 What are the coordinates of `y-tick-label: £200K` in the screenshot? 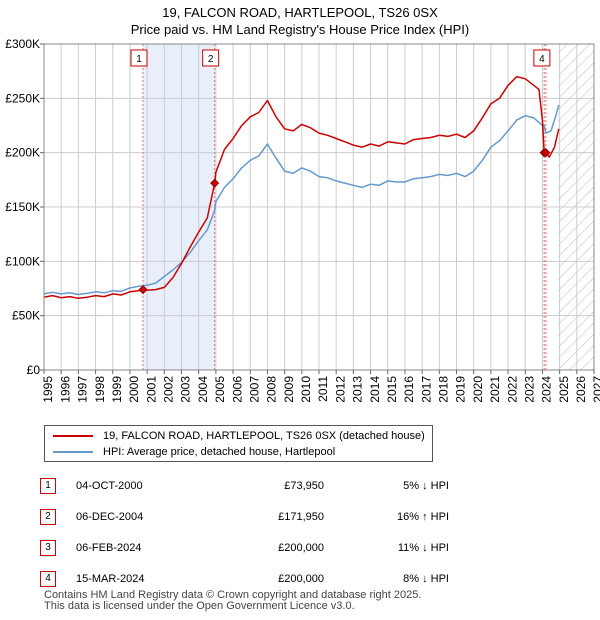 It's located at (22, 153).